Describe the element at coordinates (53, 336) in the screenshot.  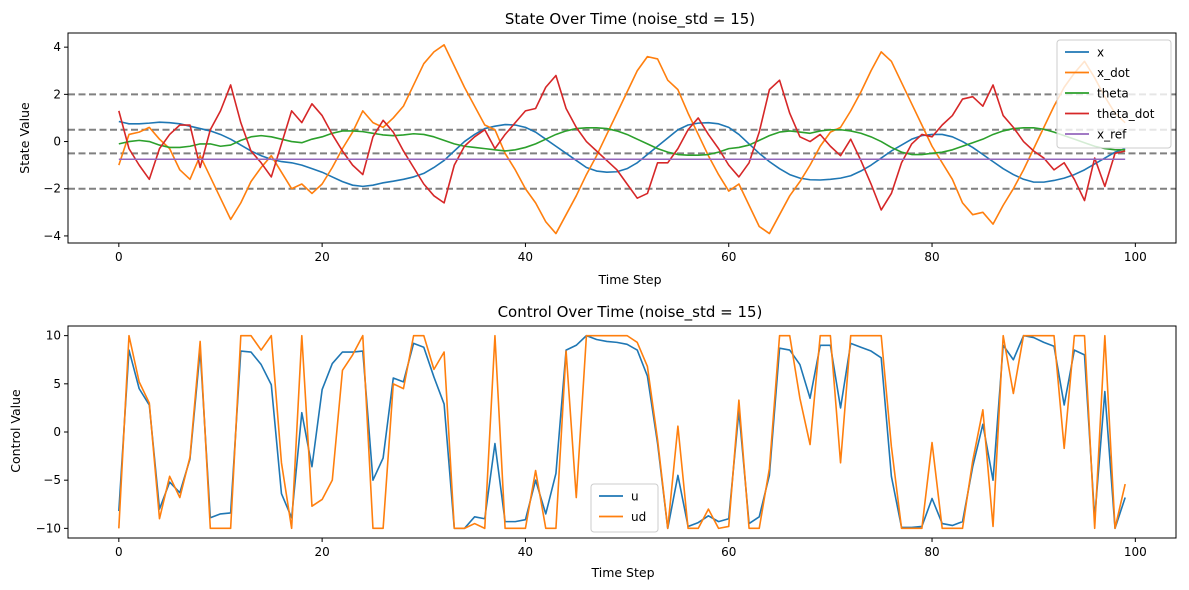
I see `y-tick-label: 10` at that location.